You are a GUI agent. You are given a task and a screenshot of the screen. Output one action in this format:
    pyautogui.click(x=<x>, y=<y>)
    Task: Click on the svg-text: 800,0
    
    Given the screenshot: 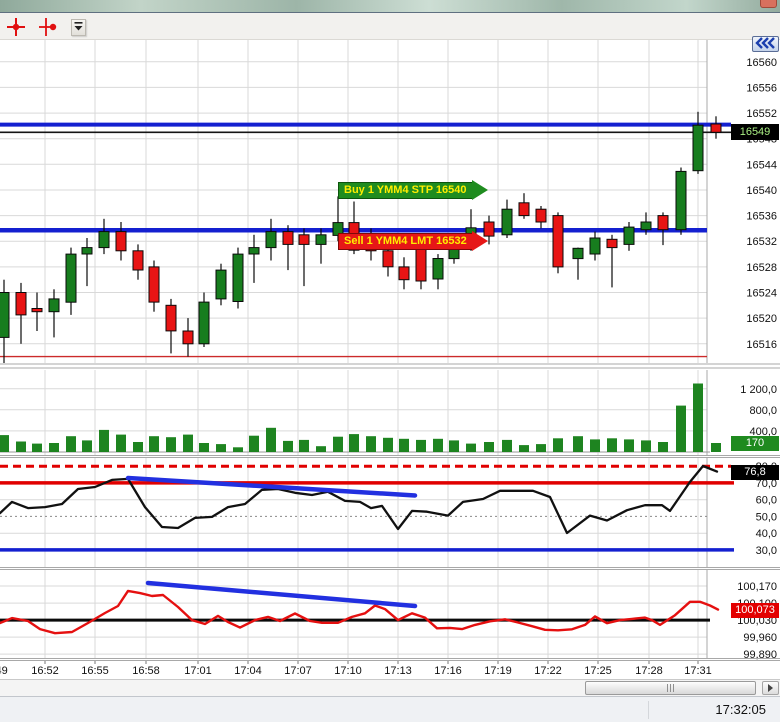 What is the action you would take?
    pyautogui.click(x=763, y=411)
    